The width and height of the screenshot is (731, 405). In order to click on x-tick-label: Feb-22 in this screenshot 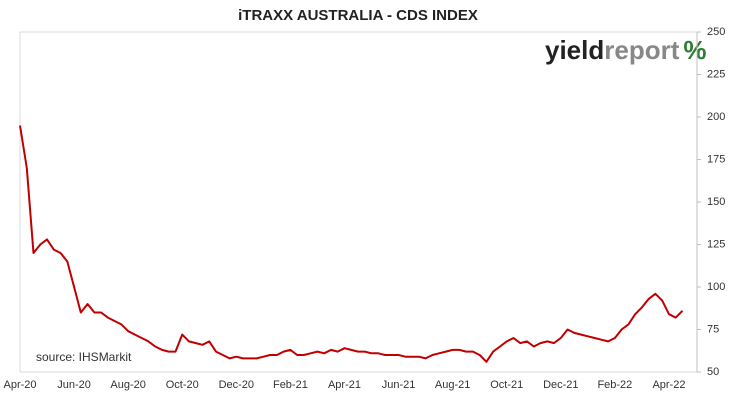, I will do `click(614, 385)`.